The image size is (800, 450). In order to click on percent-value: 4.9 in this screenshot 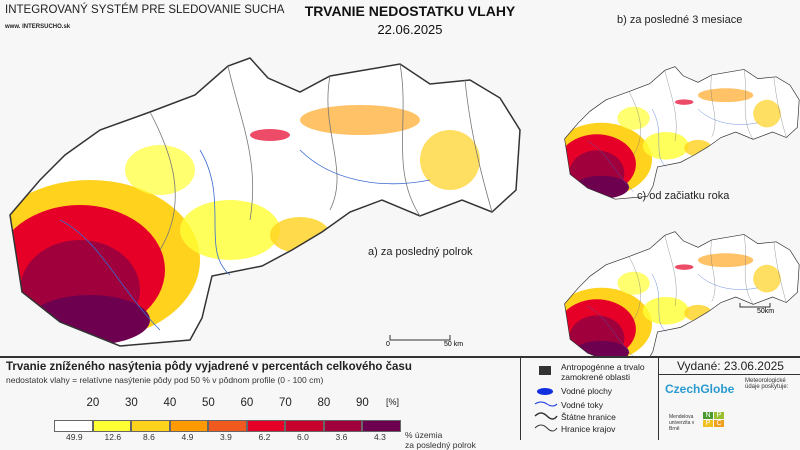, I will do `click(187, 437)`.